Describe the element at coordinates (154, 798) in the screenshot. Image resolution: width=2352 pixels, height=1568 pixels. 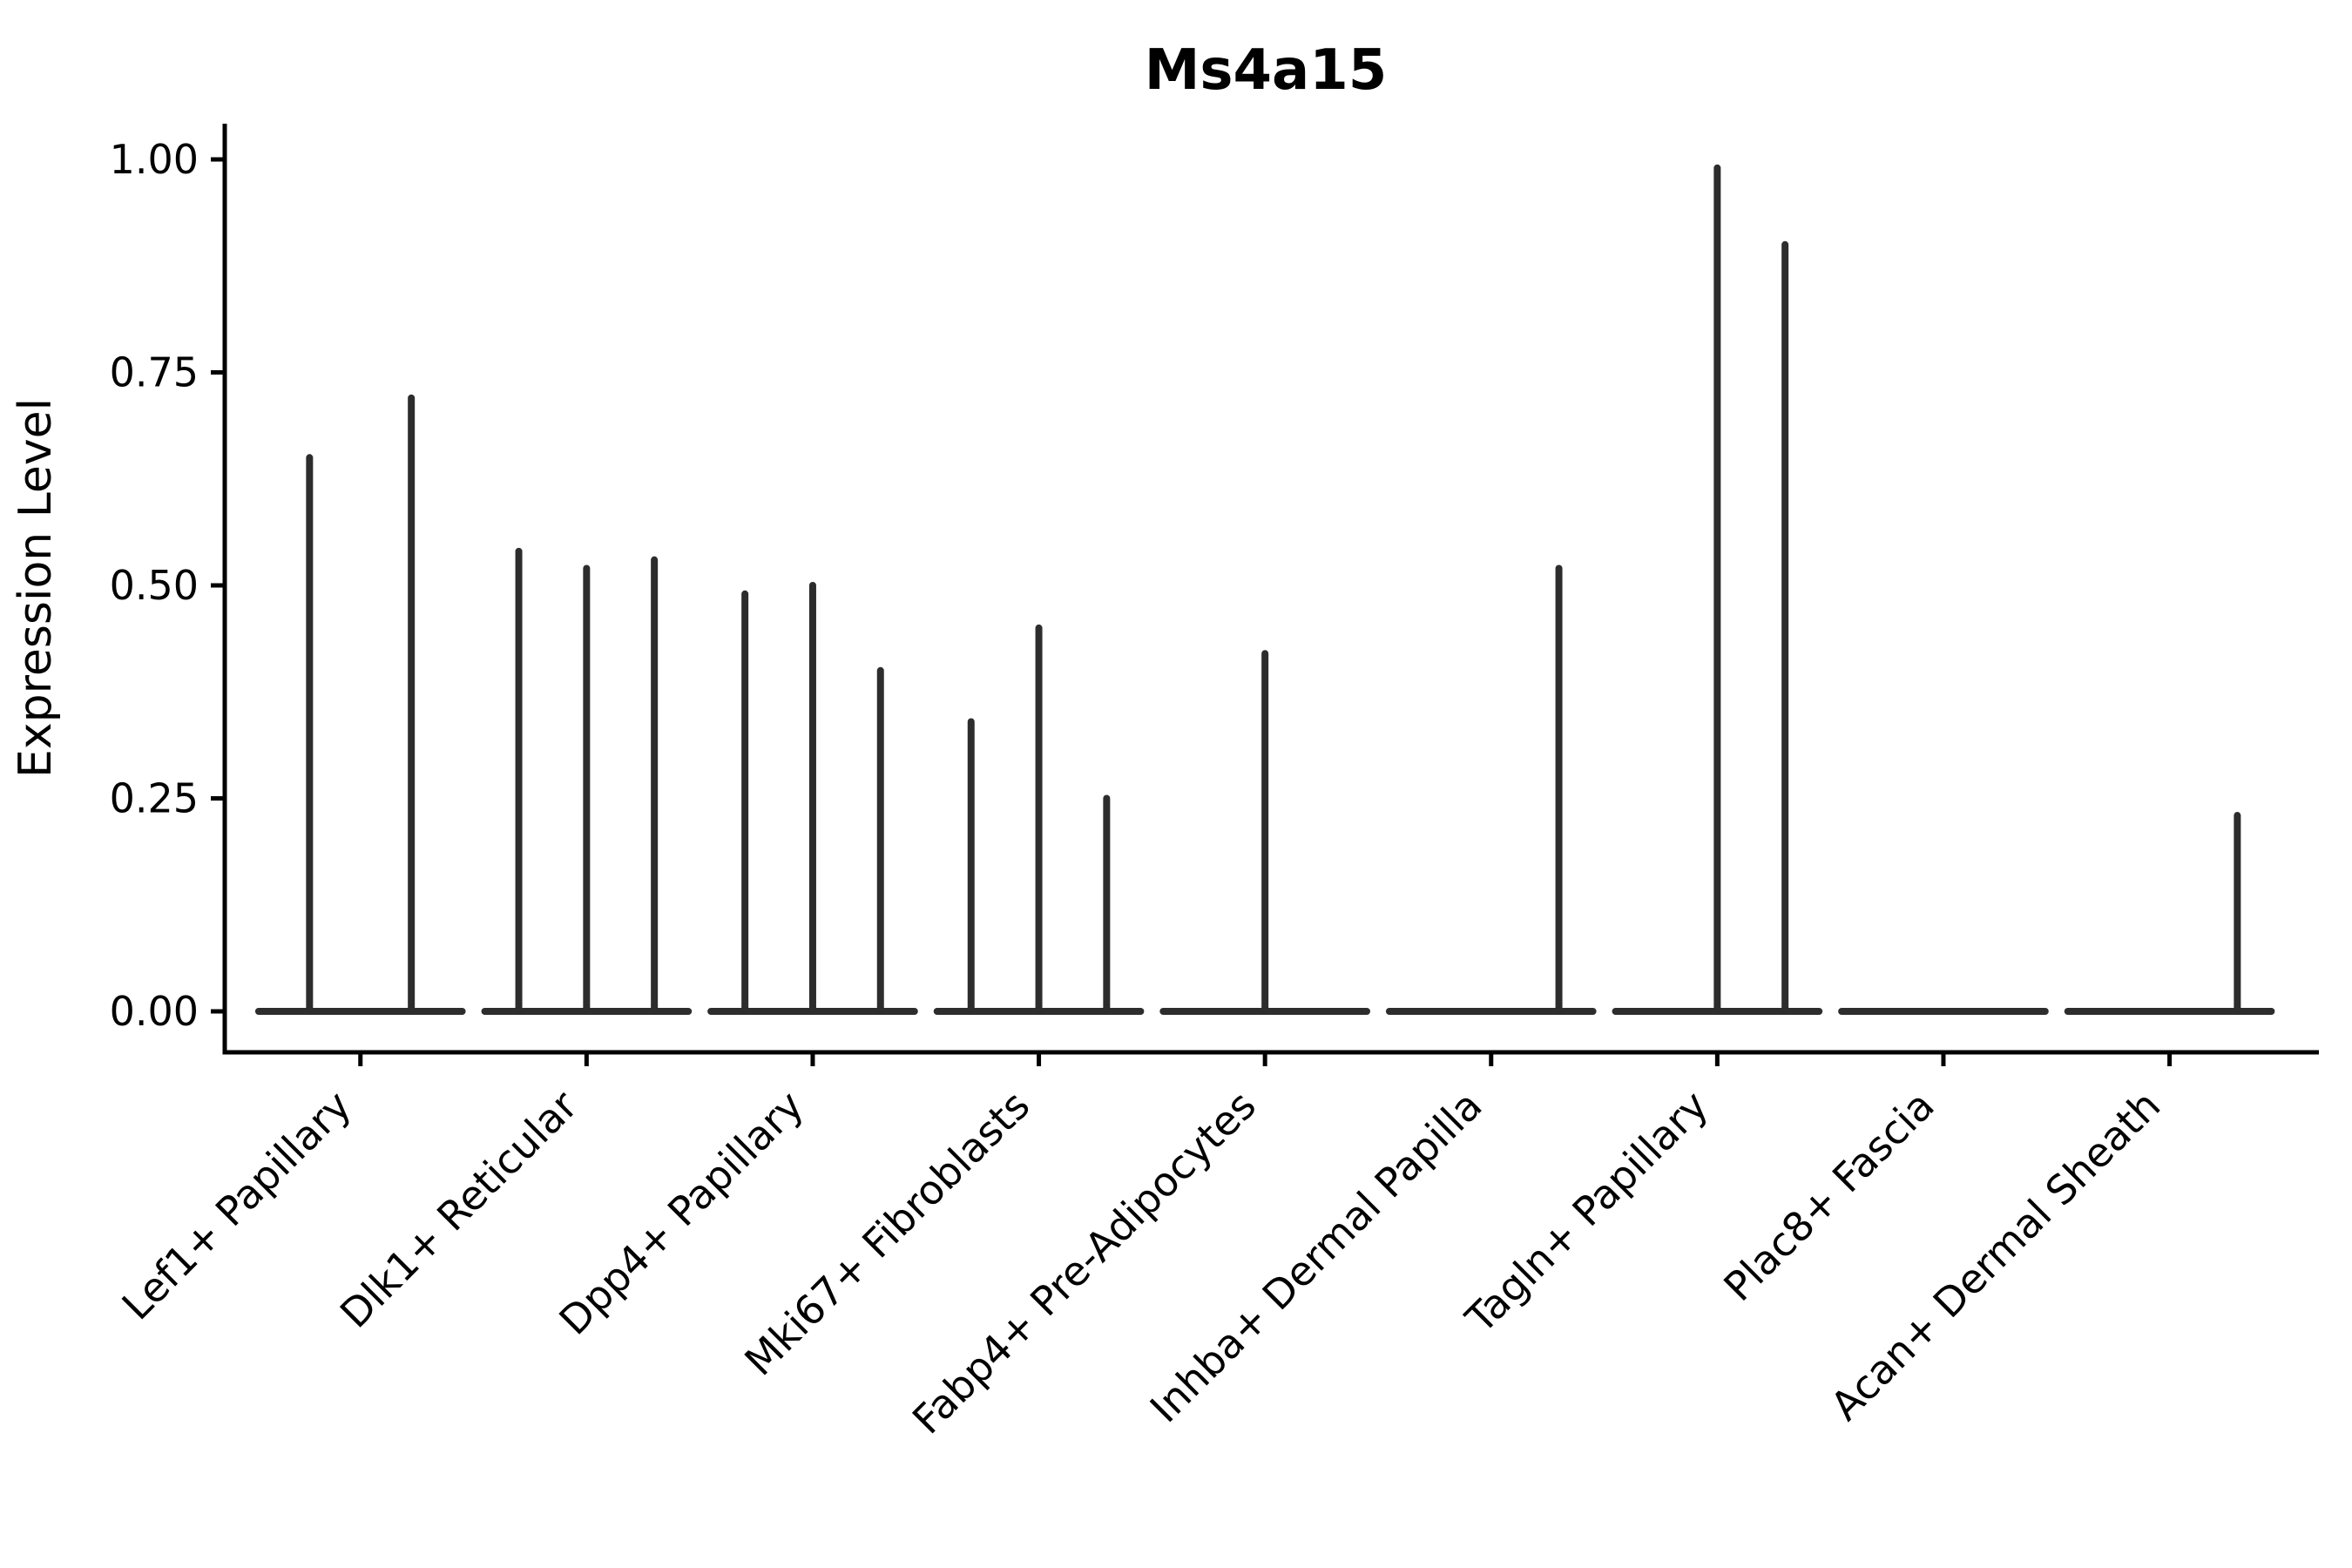
I see `y-tick-label: 0.25` at that location.